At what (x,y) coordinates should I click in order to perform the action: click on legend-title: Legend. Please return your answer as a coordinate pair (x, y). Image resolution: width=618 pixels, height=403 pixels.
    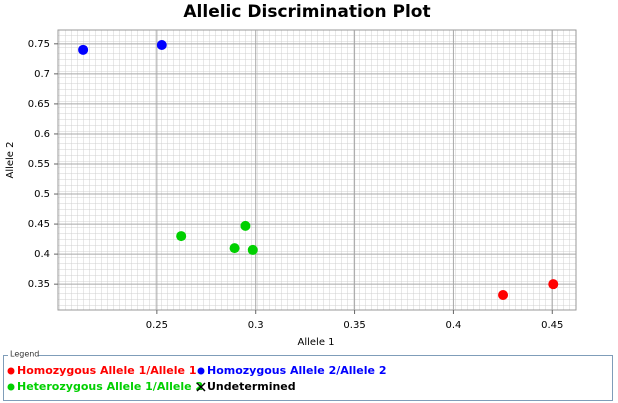
    Looking at the image, I should click on (24, 354).